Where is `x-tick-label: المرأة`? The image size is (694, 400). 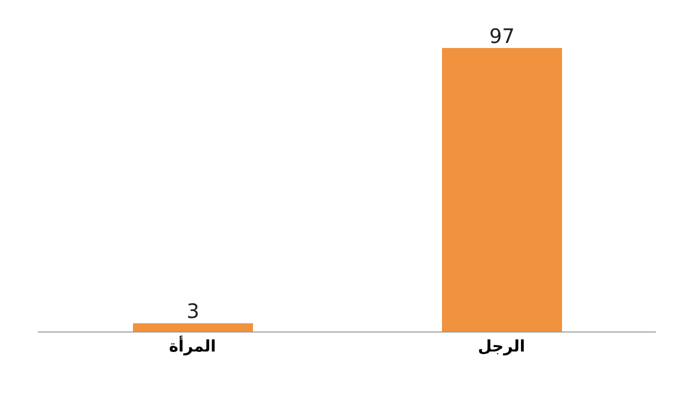 x-tick-label: المرأة is located at coordinates (192, 345).